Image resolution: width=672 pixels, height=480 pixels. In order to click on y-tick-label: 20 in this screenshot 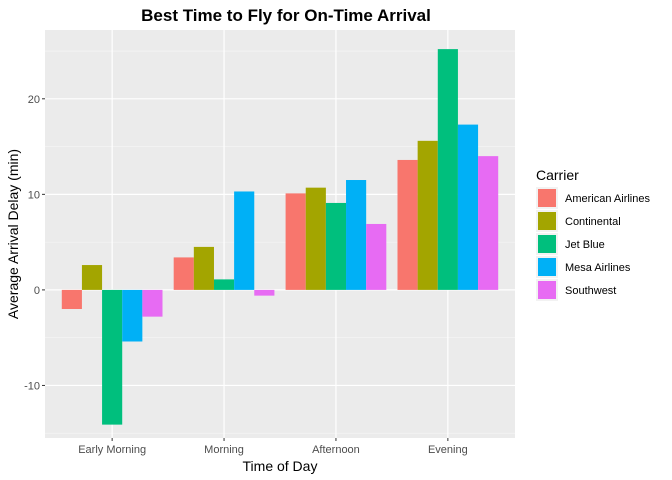, I will do `click(34, 100)`.